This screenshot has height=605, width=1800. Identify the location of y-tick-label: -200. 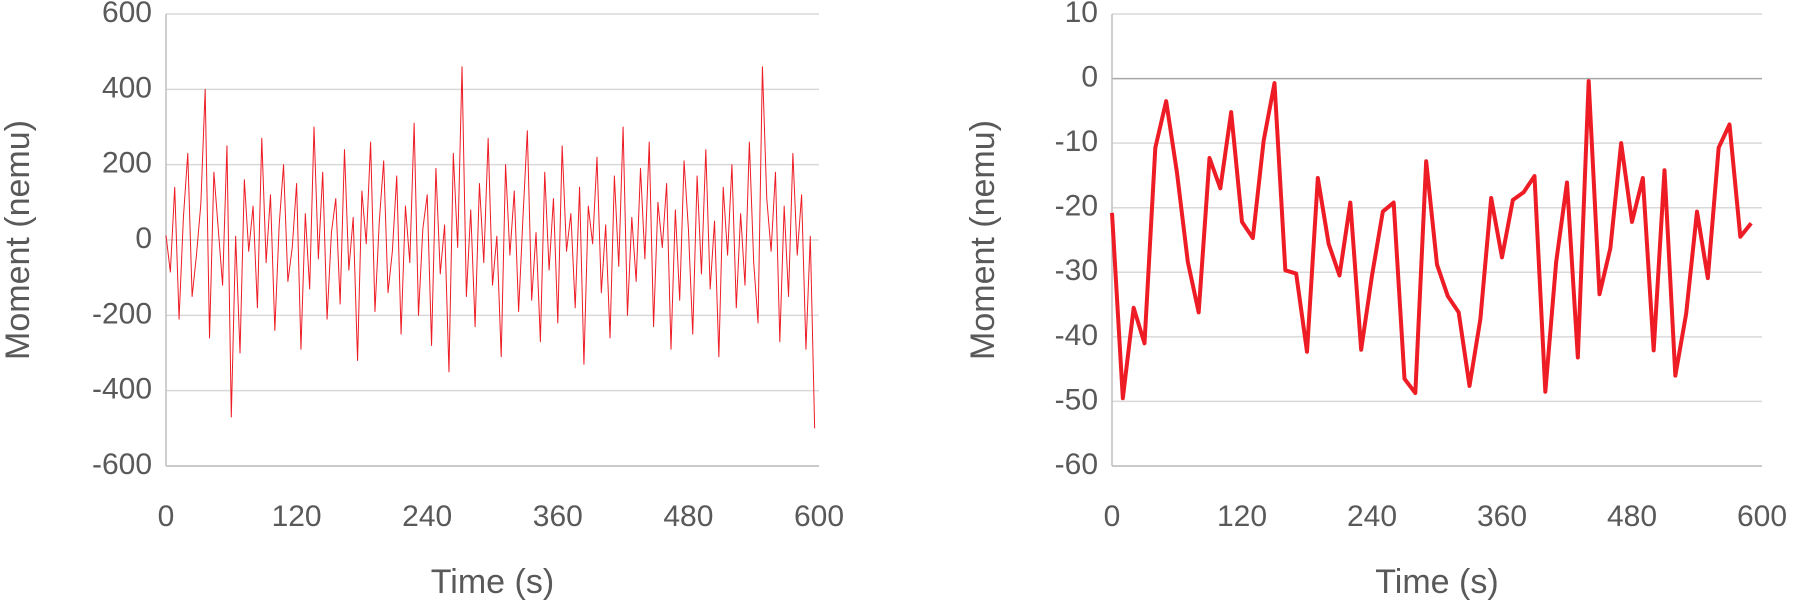
(122, 313).